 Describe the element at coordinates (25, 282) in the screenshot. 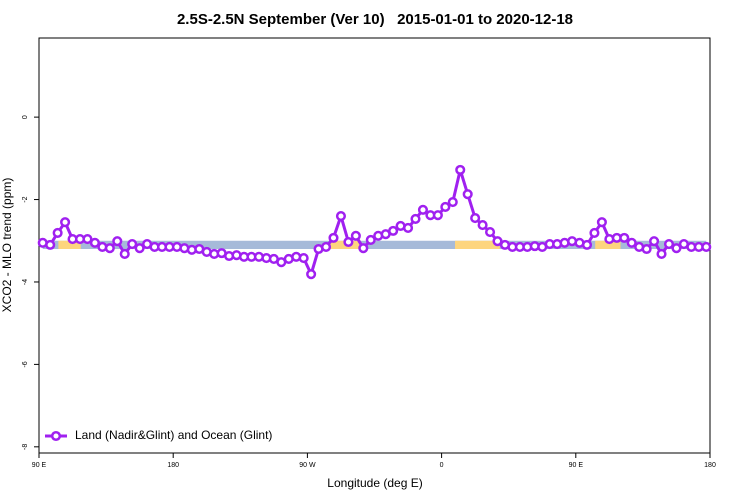

I see `y-tick-label: -4` at that location.